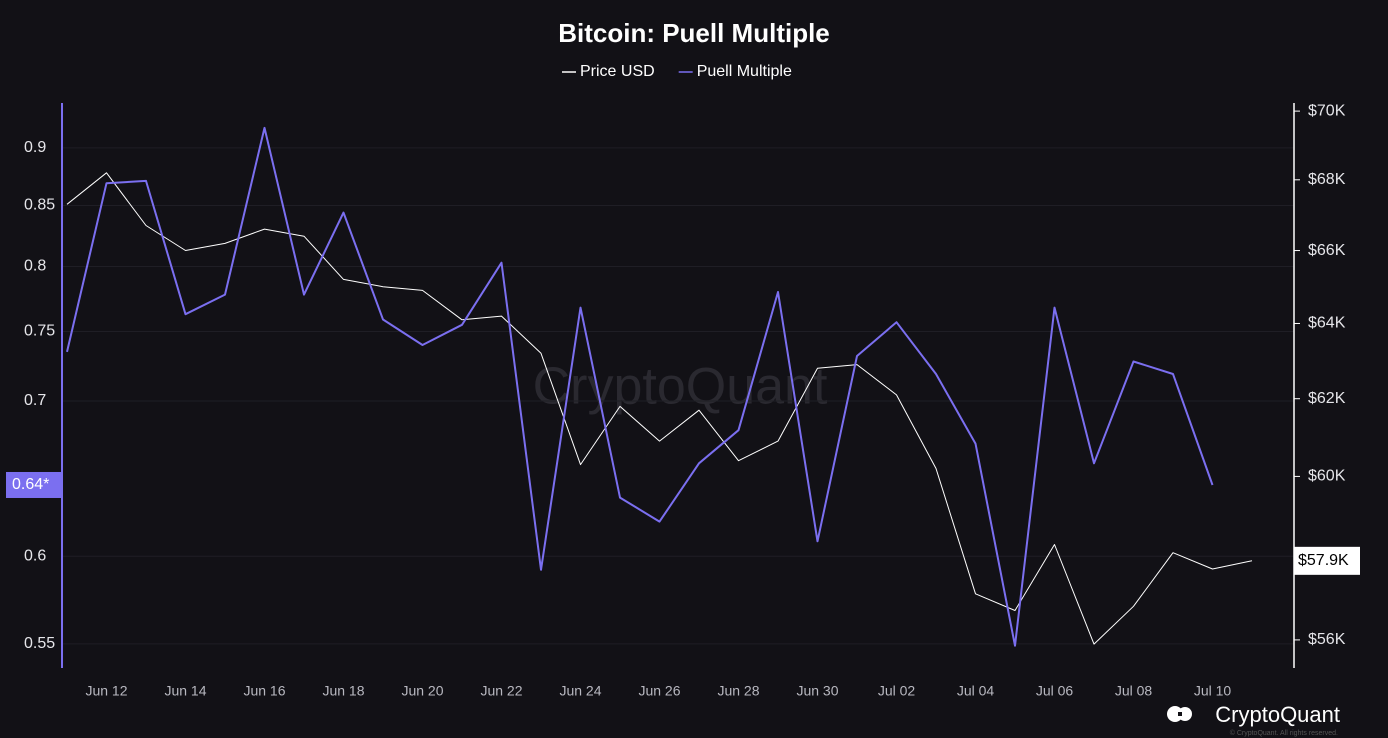  I want to click on watermark: CryptoQuant, so click(680, 387).